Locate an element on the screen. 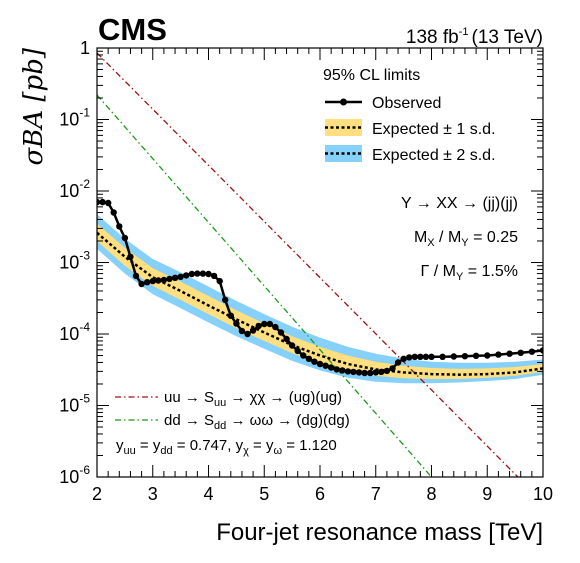 This screenshot has height=563, width=580. y-tick-label: 10⁻² is located at coordinates (74, 189).